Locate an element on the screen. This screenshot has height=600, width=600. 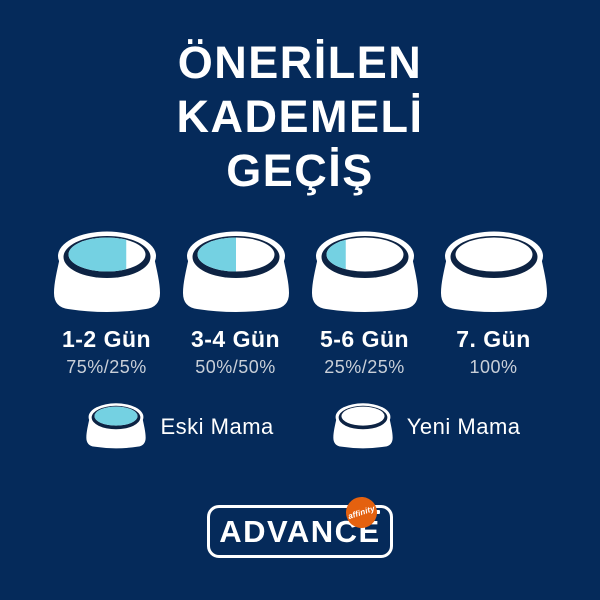
bowl-column-days-5-6: 5-6 Gün 25%/25% is located at coordinates (365, 304).